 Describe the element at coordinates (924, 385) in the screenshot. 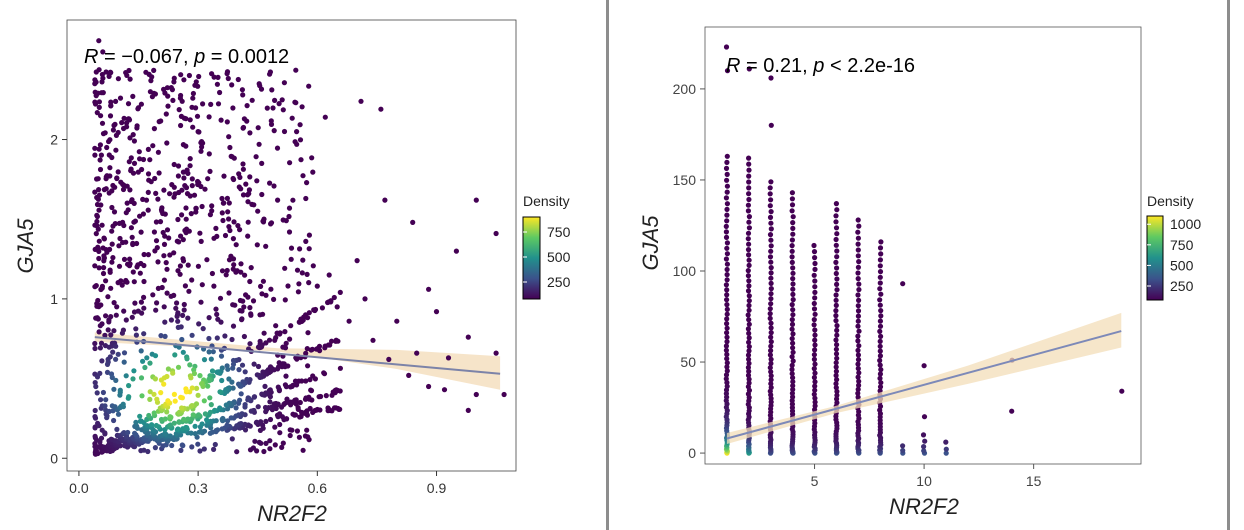

I see `fit-line` at that location.